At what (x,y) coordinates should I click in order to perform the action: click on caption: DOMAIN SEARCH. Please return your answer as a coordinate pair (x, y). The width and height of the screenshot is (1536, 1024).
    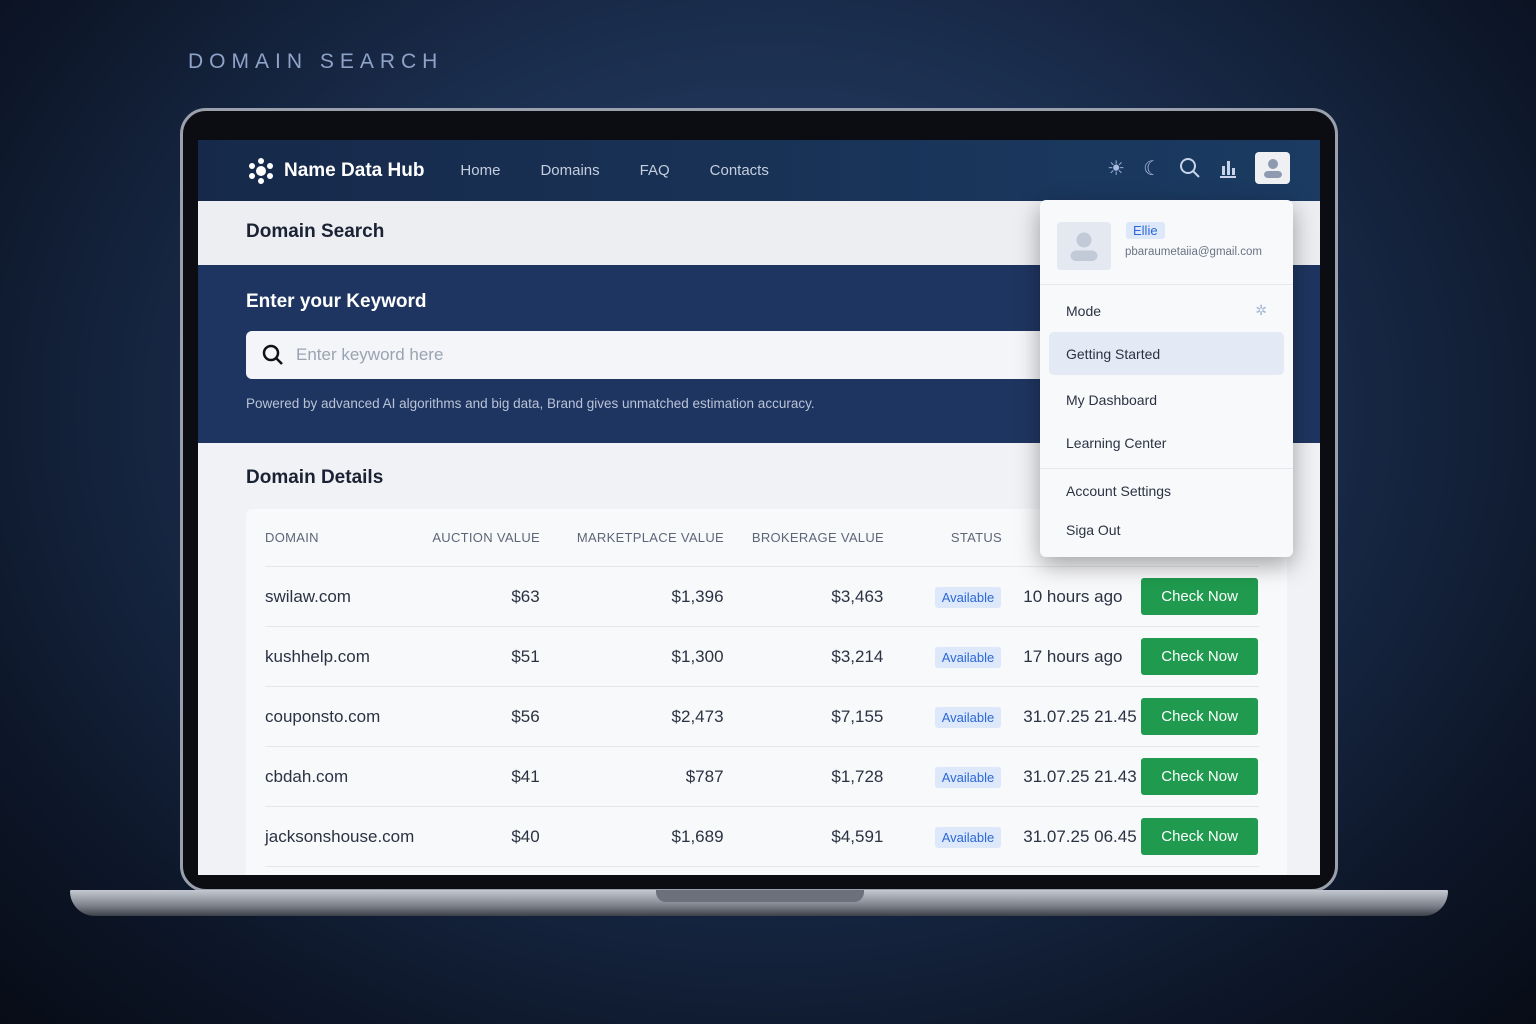
    Looking at the image, I should click on (316, 61).